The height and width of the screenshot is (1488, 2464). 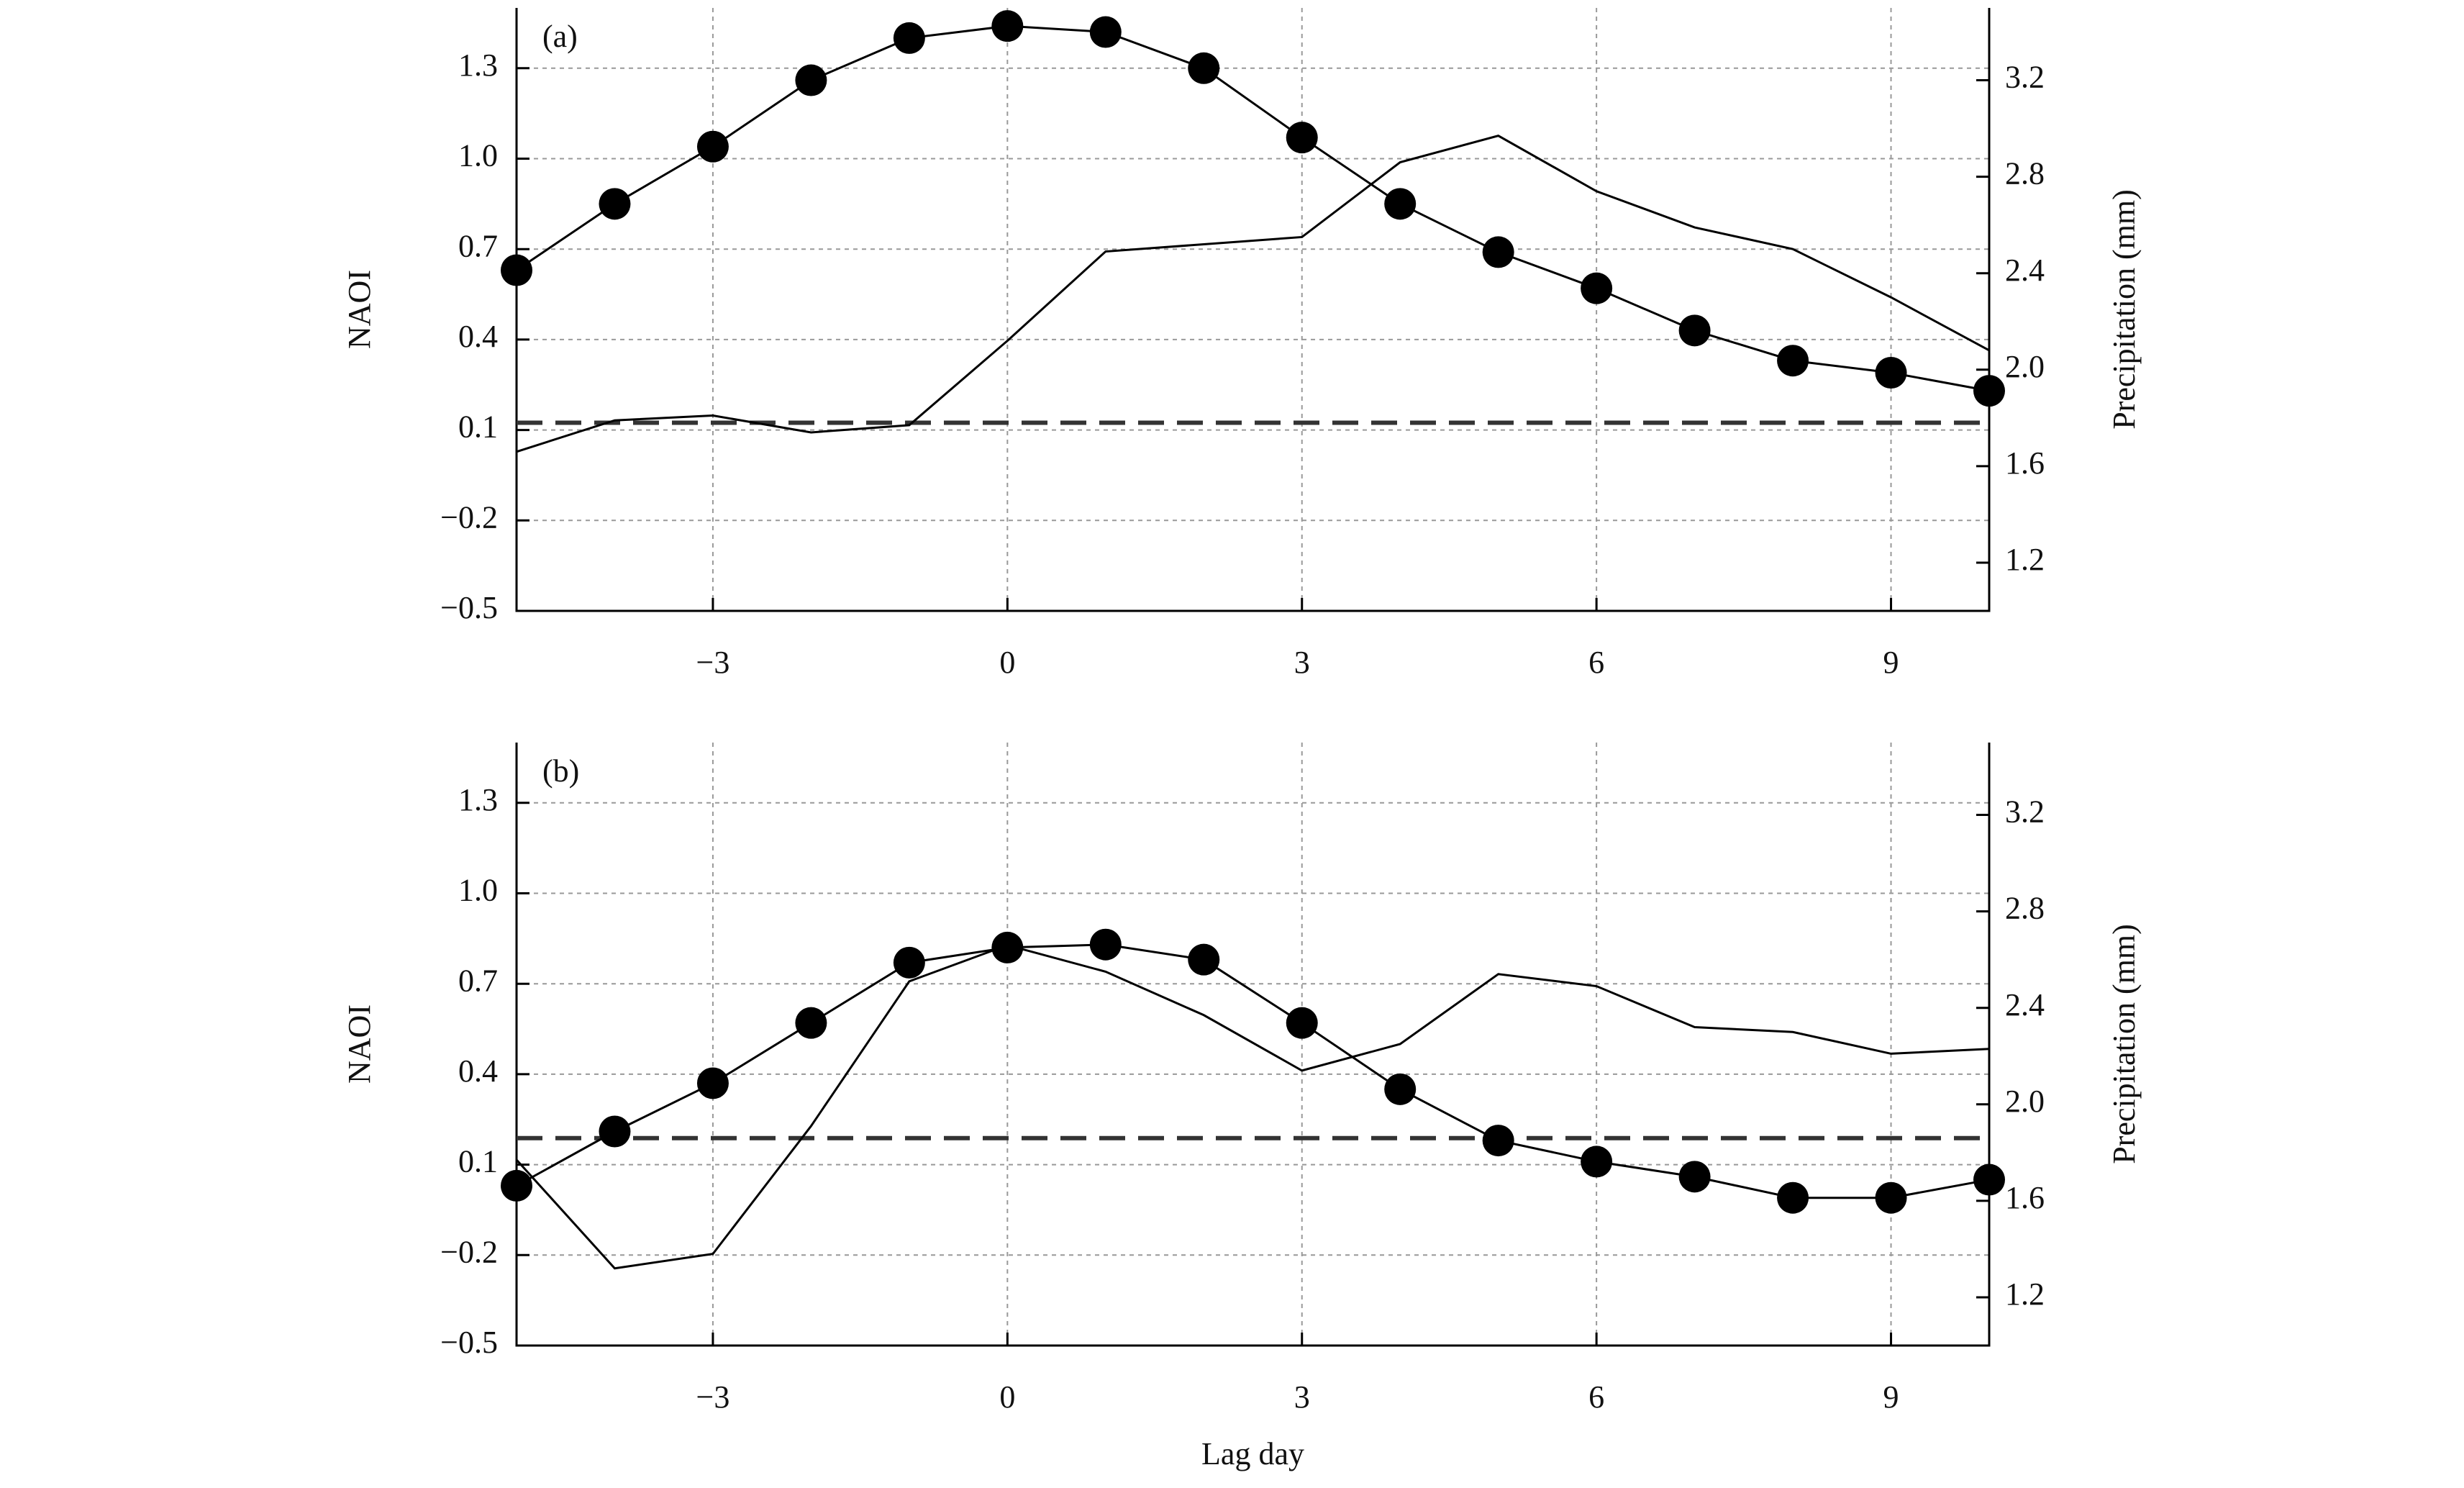 What do you see at coordinates (560, 771) in the screenshot?
I see `panel-label: (b)` at bounding box center [560, 771].